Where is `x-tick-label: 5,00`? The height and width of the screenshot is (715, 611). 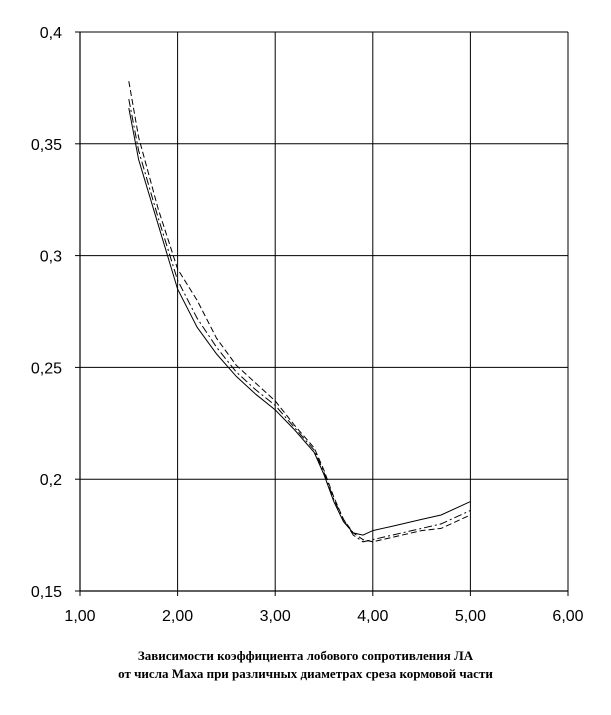
x-tick-label: 5,00 is located at coordinates (470, 616).